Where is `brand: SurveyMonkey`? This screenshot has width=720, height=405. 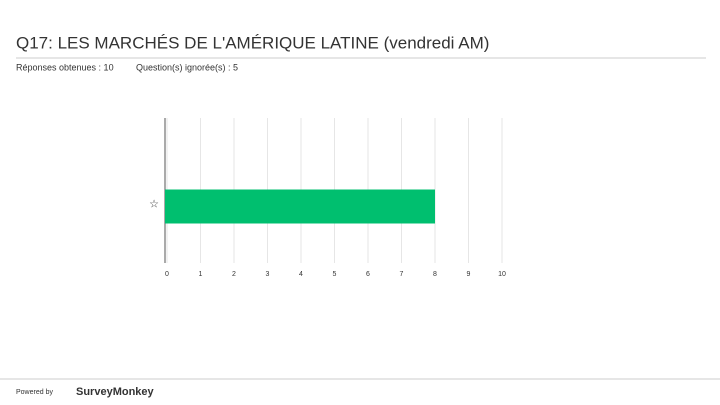 brand: SurveyMonkey is located at coordinates (115, 392).